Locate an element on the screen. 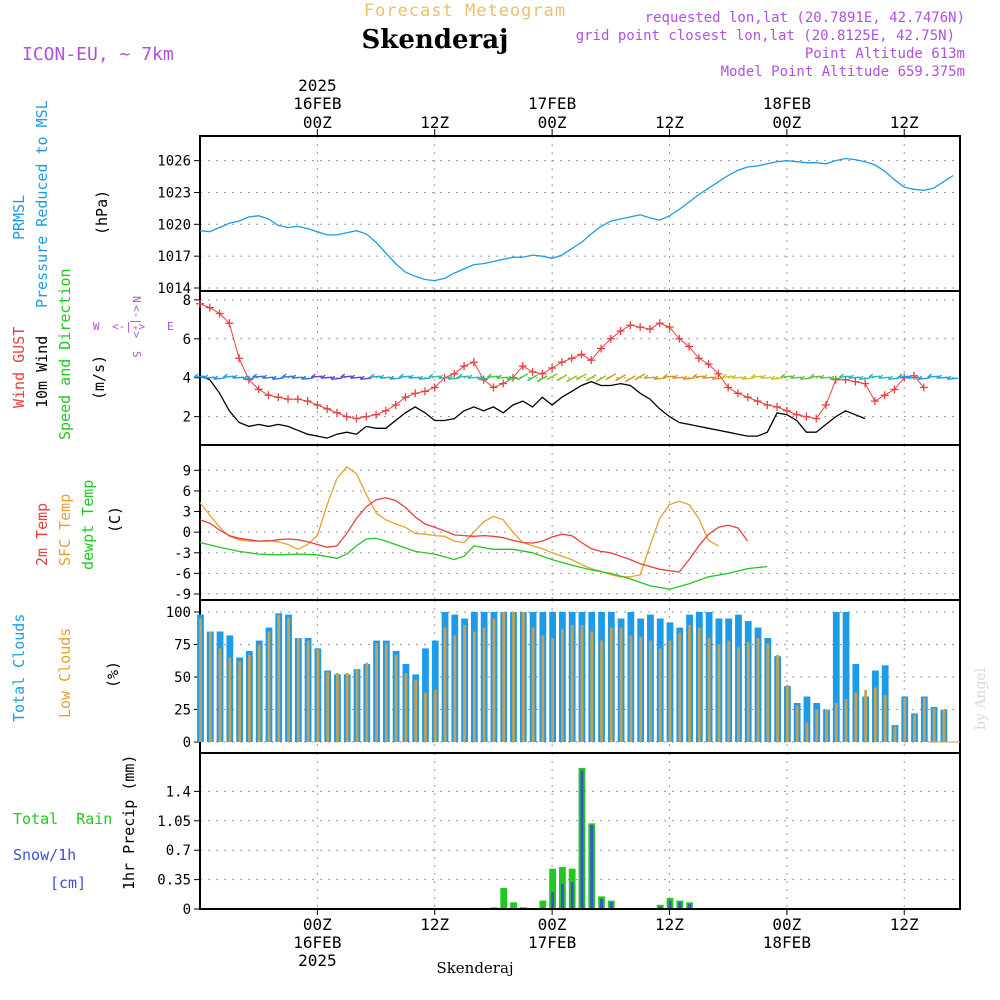 The image size is (1000, 1000). compass-arrows-v: <-|-> is located at coordinates (136, 321).